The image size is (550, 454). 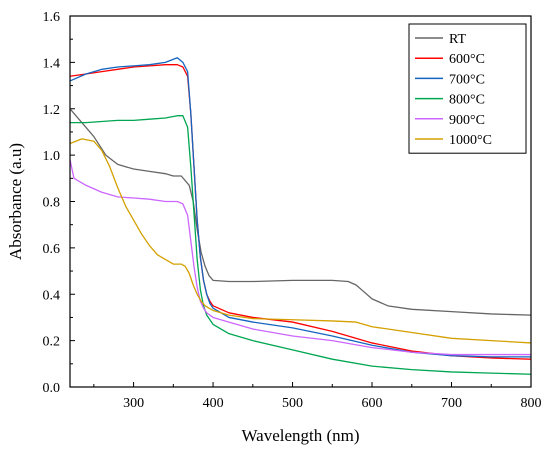 I want to click on y-tick-label: 0.0, so click(x=52, y=388).